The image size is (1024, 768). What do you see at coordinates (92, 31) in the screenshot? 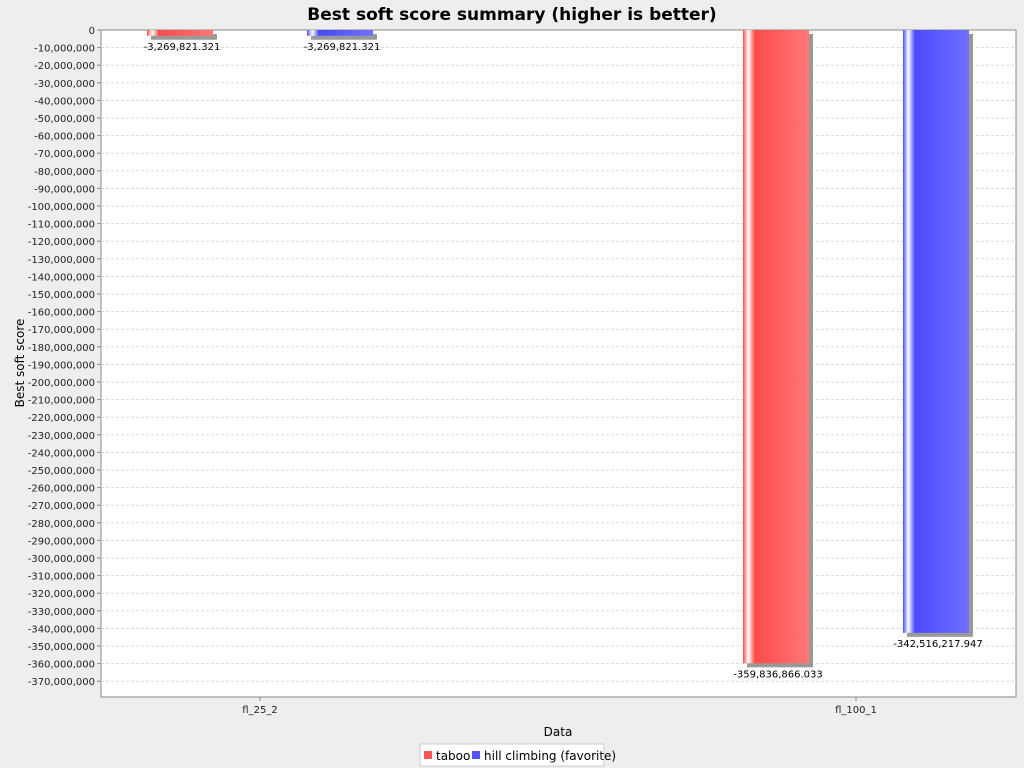
I see `y-tick-label: 0` at bounding box center [92, 31].